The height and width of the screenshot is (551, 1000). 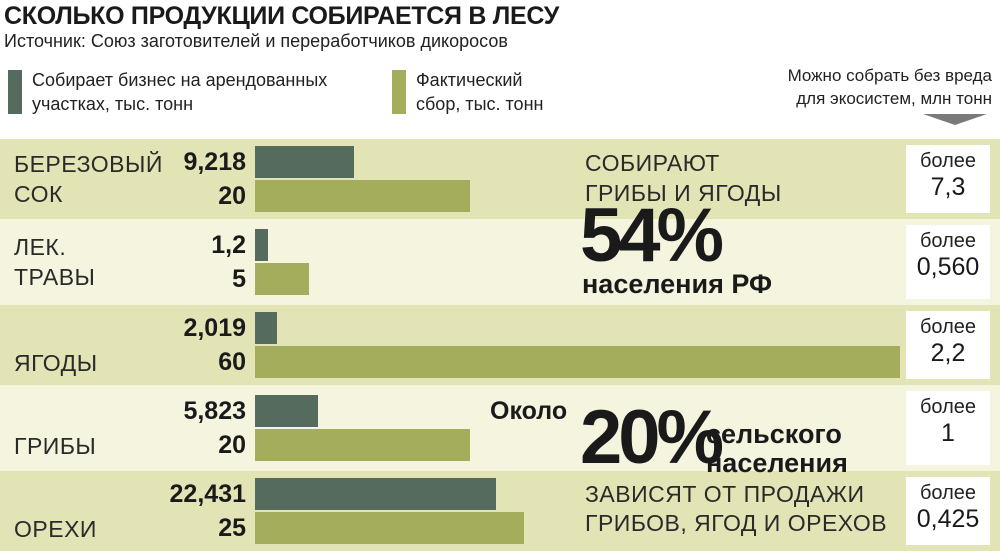 I want to click on callout-54-big: 54%, so click(x=652, y=235).